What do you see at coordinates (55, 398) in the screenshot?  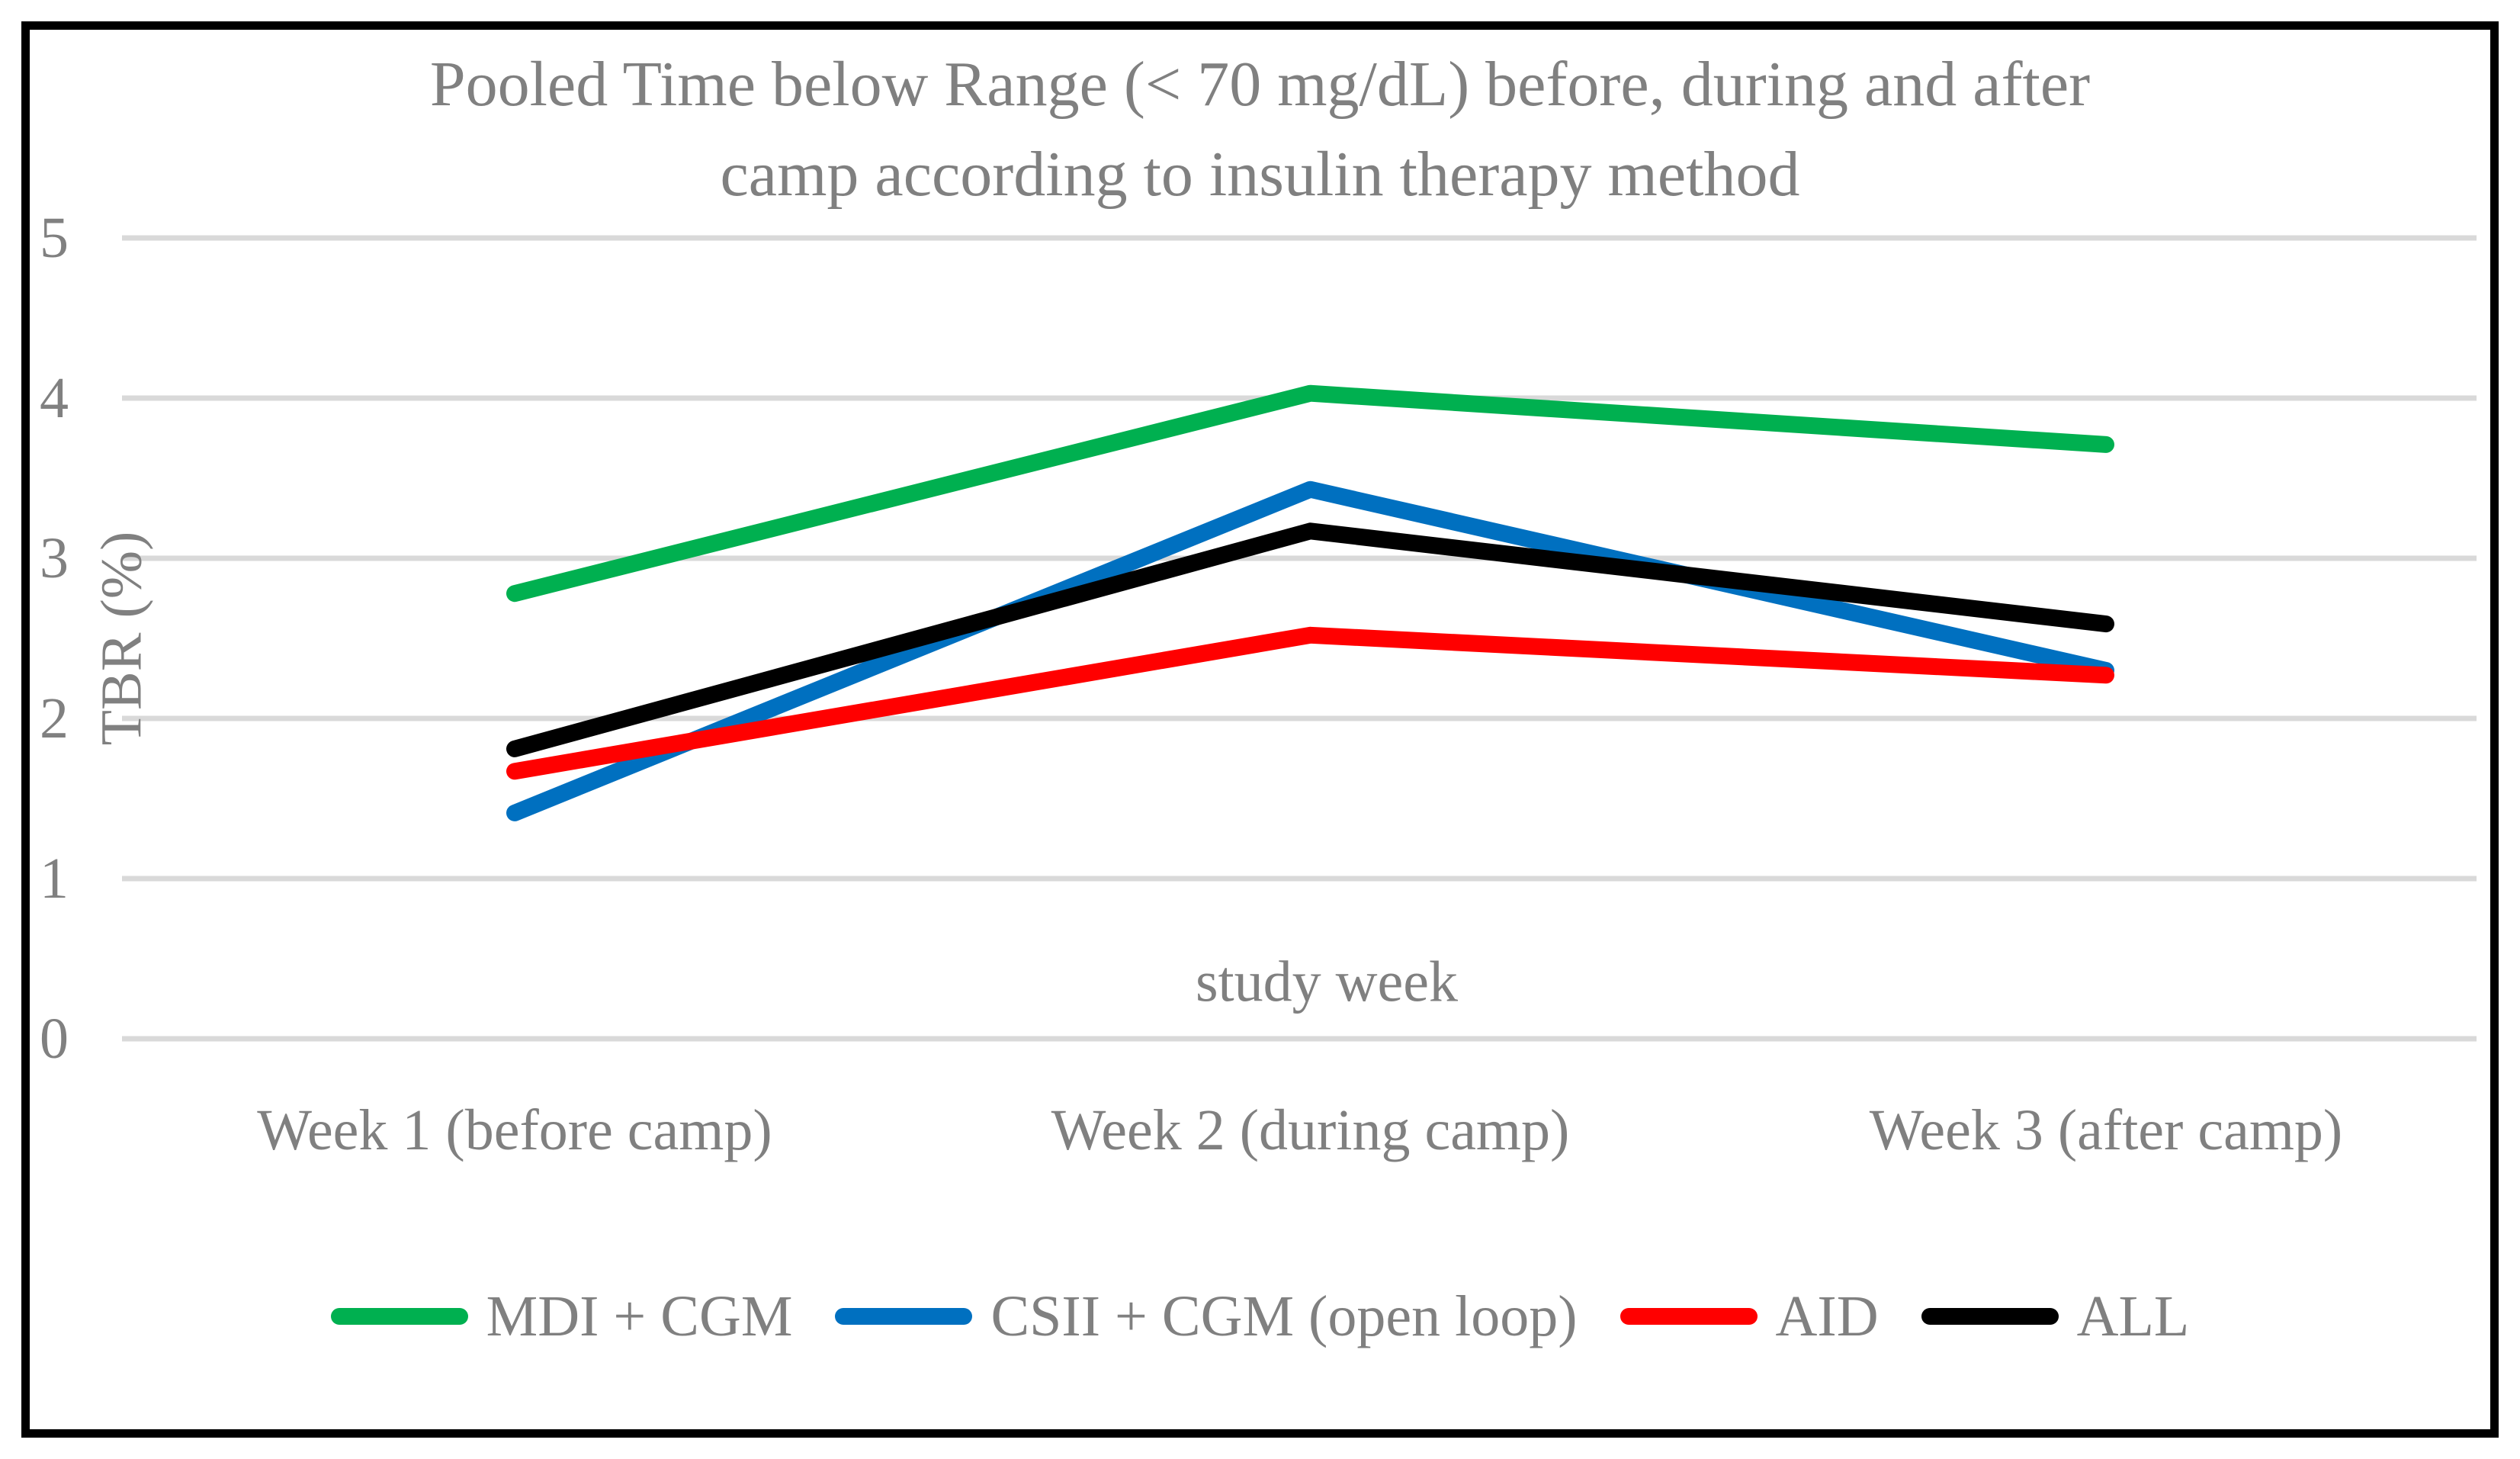 I see `y-tick-label: 4` at bounding box center [55, 398].